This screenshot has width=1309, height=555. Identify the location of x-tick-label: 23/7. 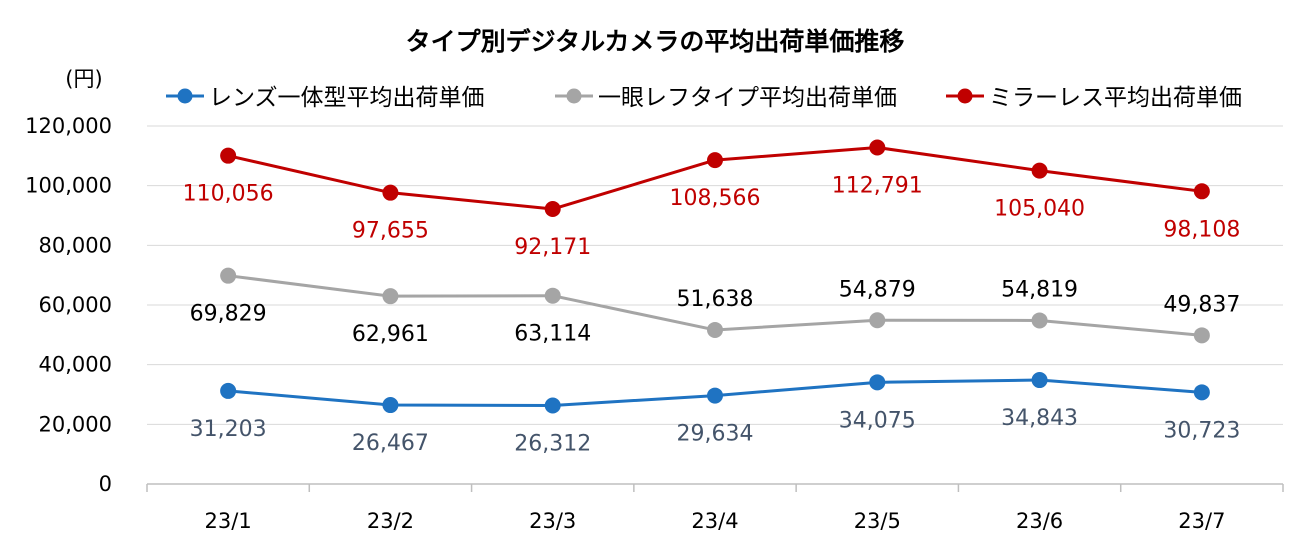
(1201, 521).